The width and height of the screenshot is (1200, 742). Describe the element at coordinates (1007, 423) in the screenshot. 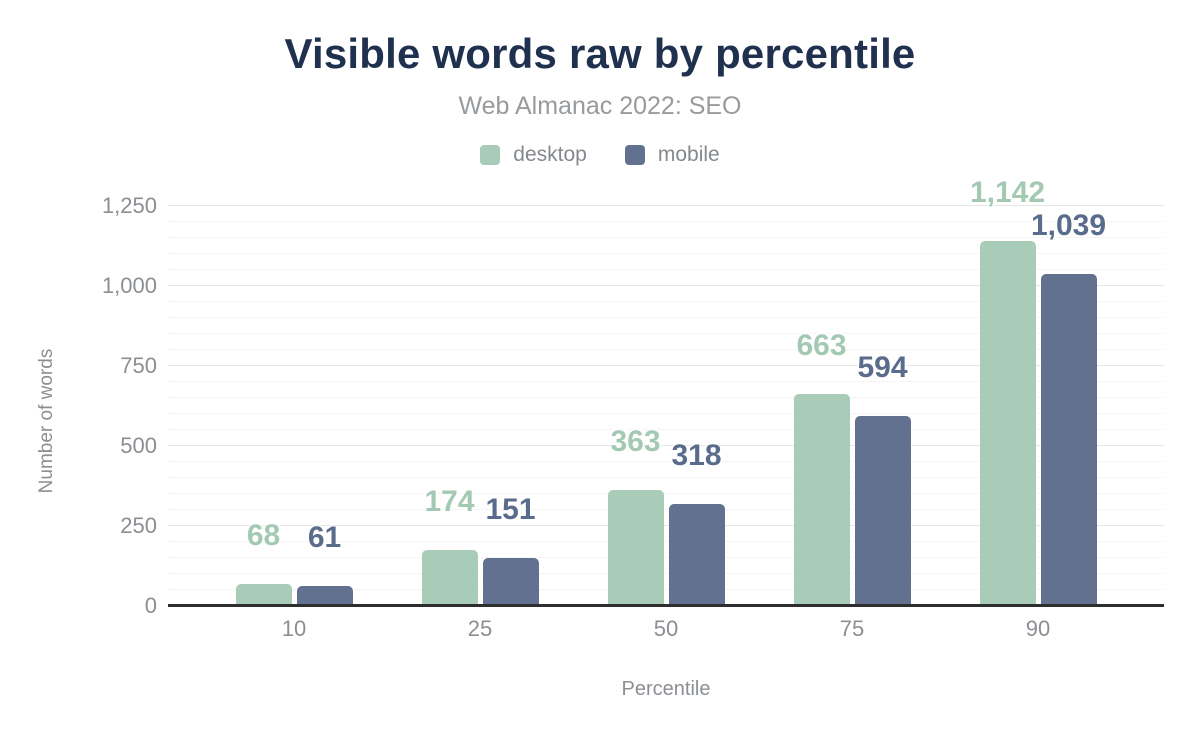

I see `bar-desktop-p90` at that location.